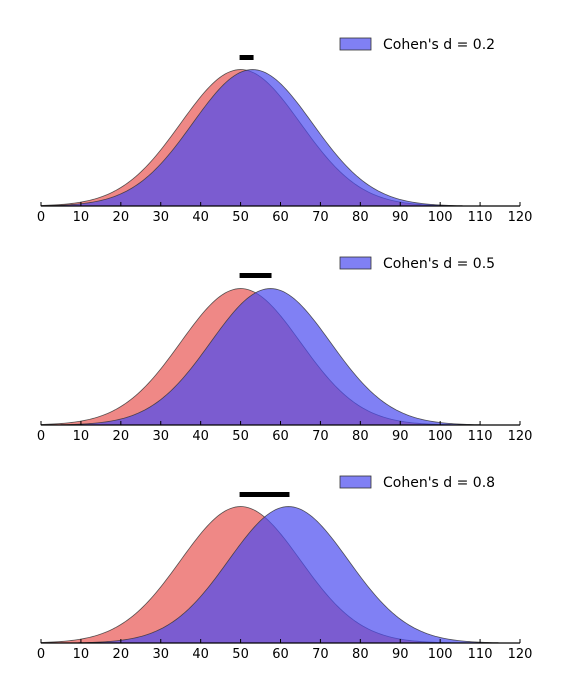 This screenshot has height=698, width=572. I want to click on legend-label: Cohen's d = 0.2, so click(439, 45).